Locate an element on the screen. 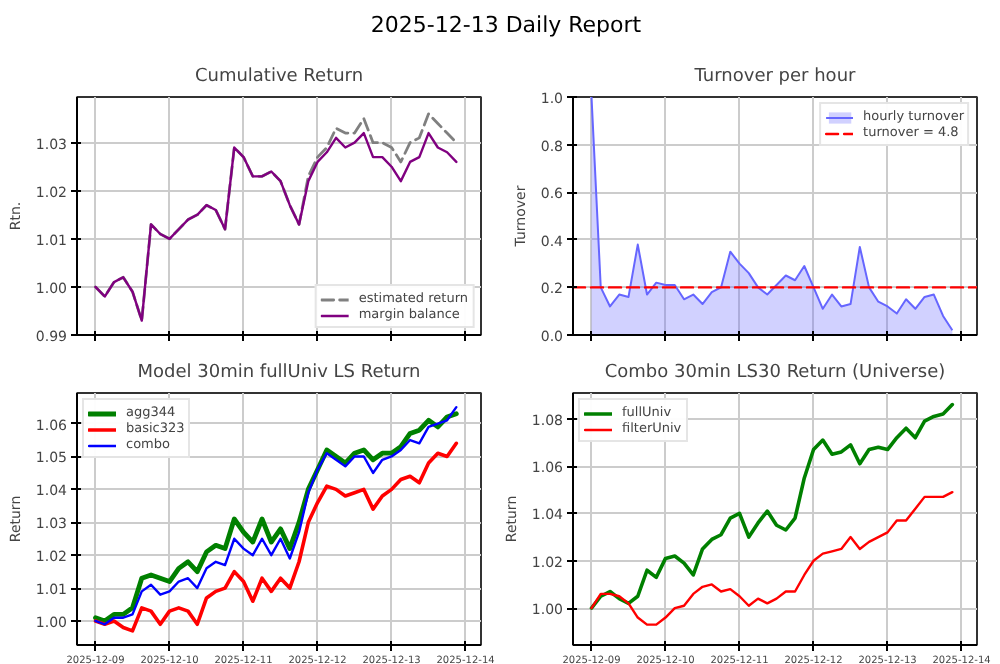 This screenshot has height=664, width=1000. chart-title: Turnover per hour is located at coordinates (774, 77).